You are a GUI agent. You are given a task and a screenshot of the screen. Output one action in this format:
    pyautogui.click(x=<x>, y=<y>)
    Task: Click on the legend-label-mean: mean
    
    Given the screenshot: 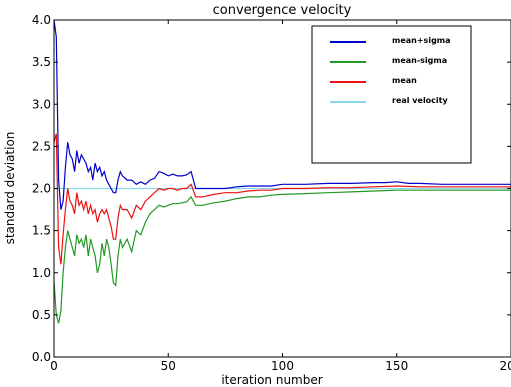 What is the action you would take?
    pyautogui.click(x=404, y=80)
    